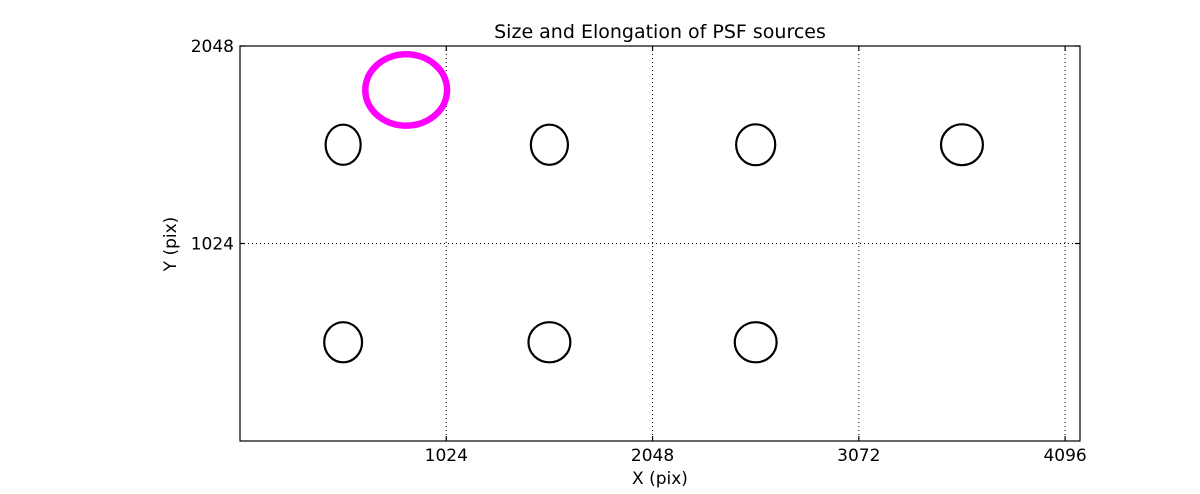 The height and width of the screenshot is (494, 1200). What do you see at coordinates (652, 456) in the screenshot?
I see `x-tick-label-2048: 2048` at bounding box center [652, 456].